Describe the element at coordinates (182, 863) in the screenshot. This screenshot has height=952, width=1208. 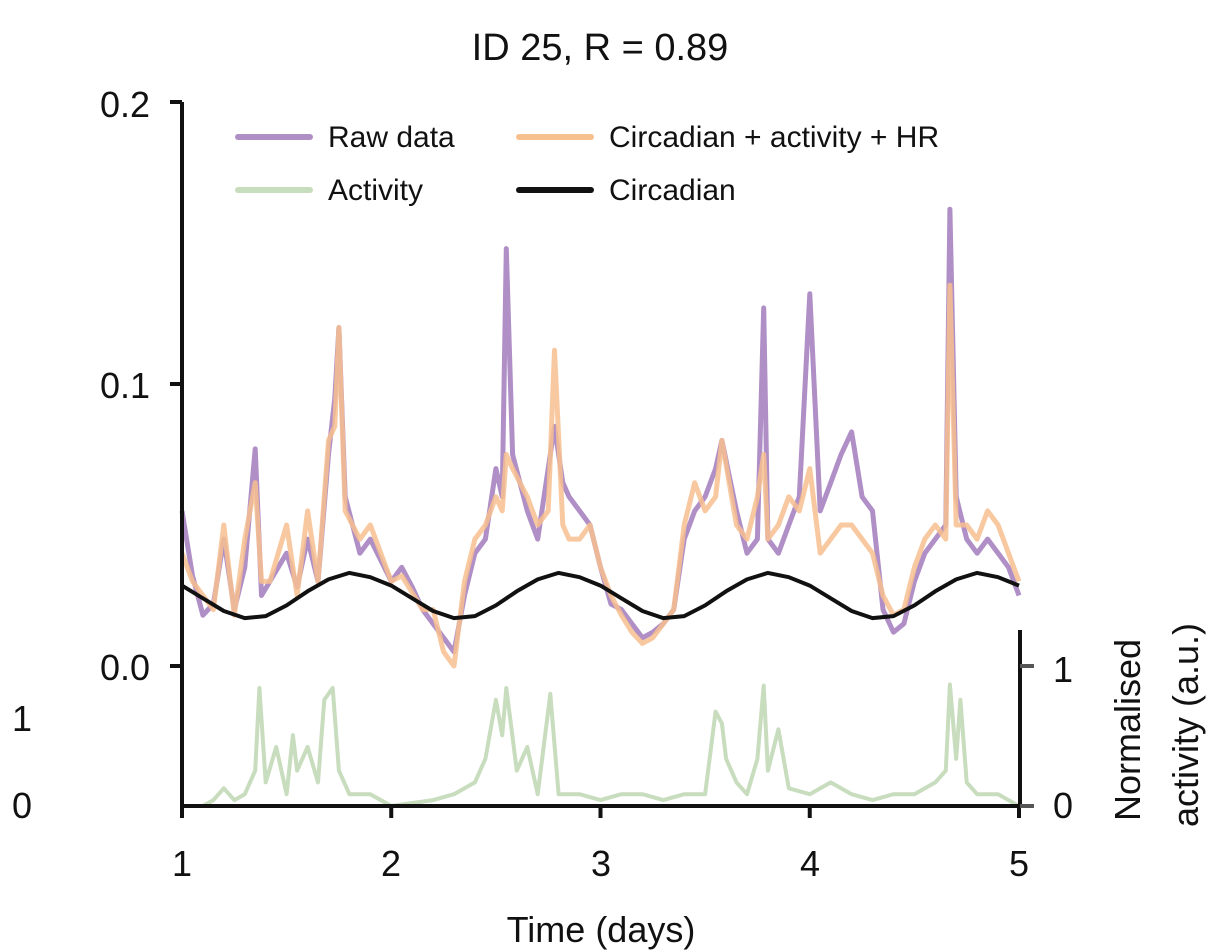
I see `x-tick-label-1: 1` at that location.